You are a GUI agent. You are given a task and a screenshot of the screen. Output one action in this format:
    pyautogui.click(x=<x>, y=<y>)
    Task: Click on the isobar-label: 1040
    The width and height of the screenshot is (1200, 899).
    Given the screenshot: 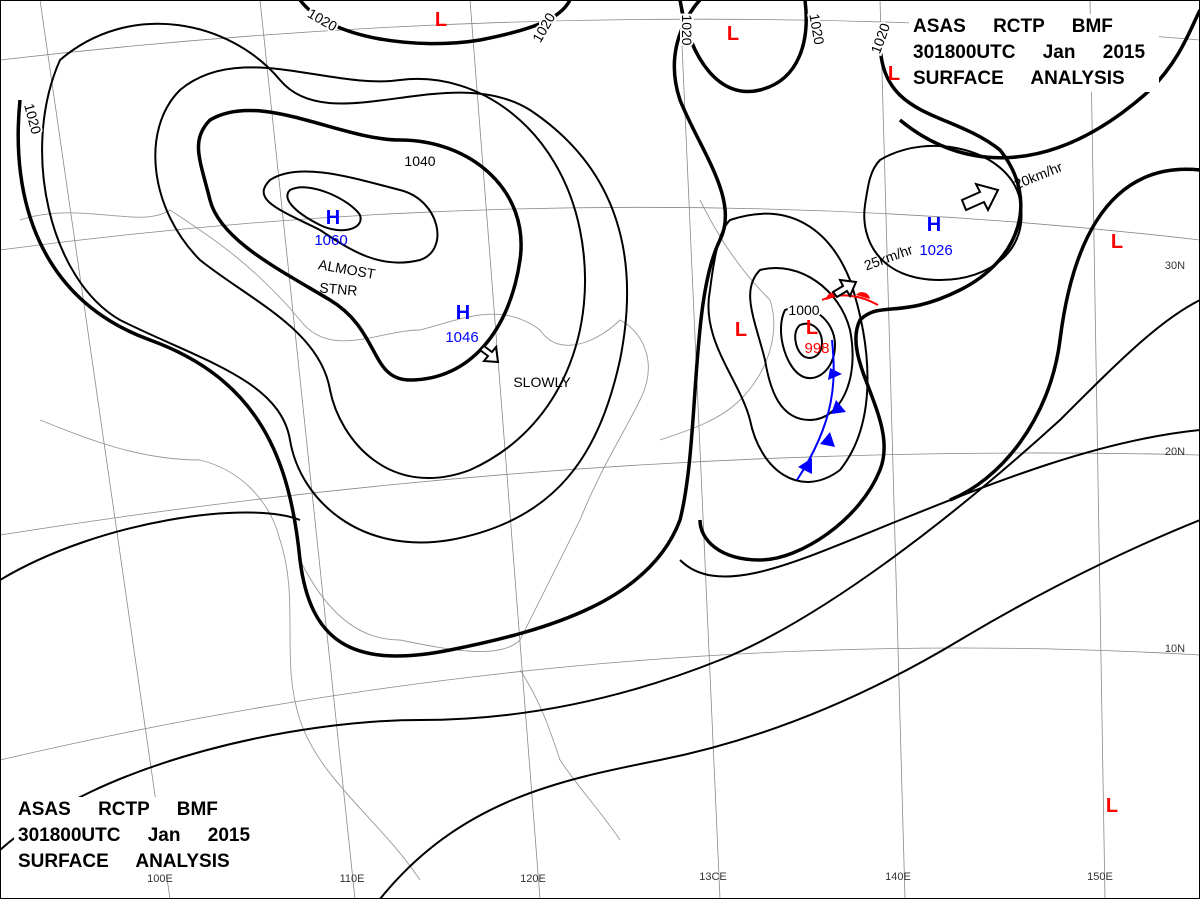 What is the action you would take?
    pyautogui.click(x=419, y=161)
    